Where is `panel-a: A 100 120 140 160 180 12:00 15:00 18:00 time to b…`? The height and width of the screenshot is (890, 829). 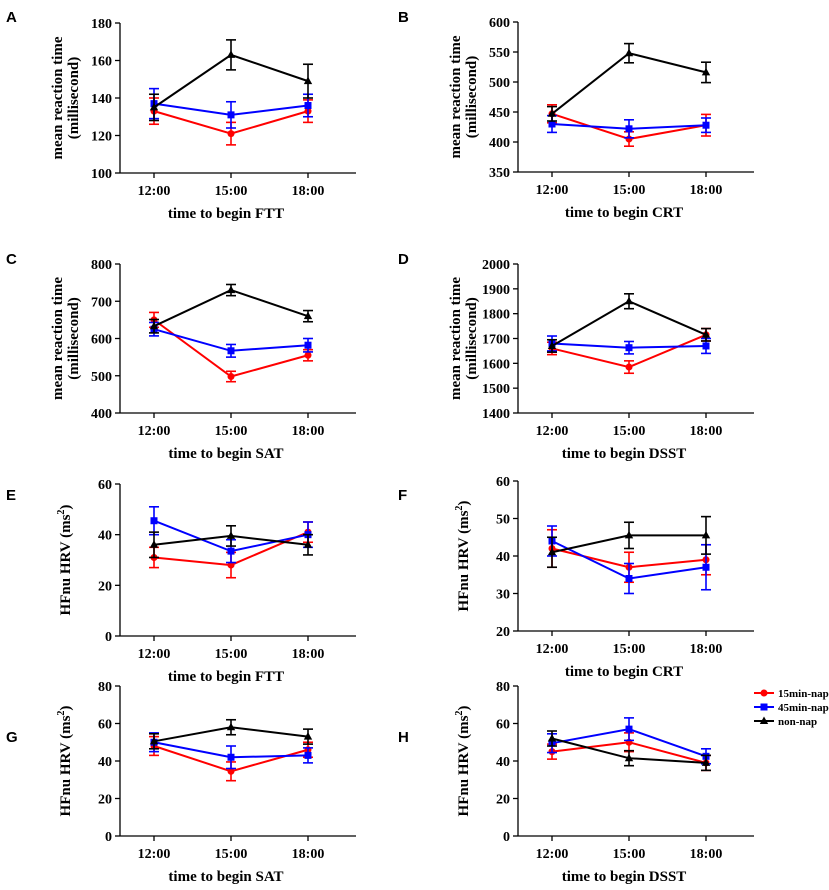 panel-a: A 100 120 140 160 180 12:00 15:00 18:00 time to b… is located at coordinates (181, 115).